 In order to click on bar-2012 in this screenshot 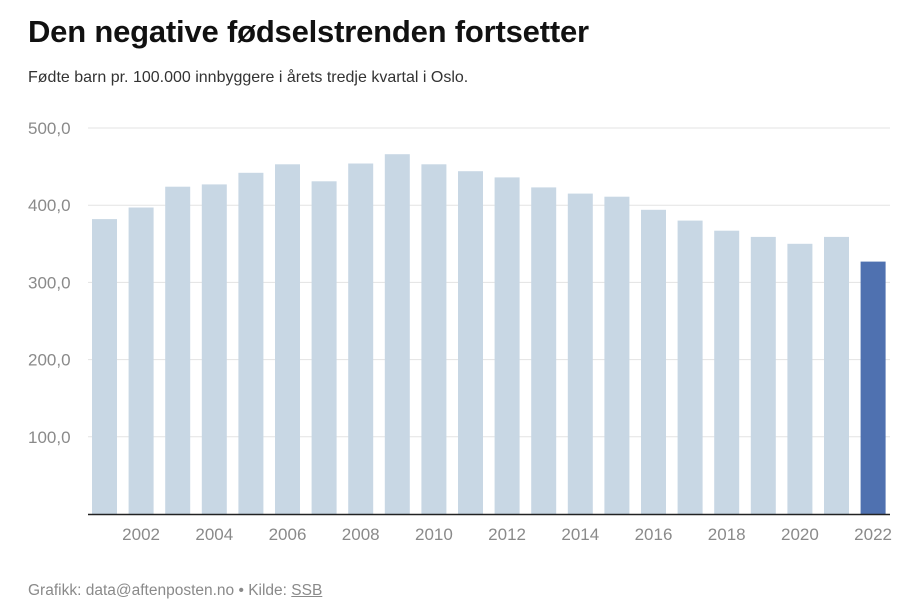, I will do `click(507, 345)`.